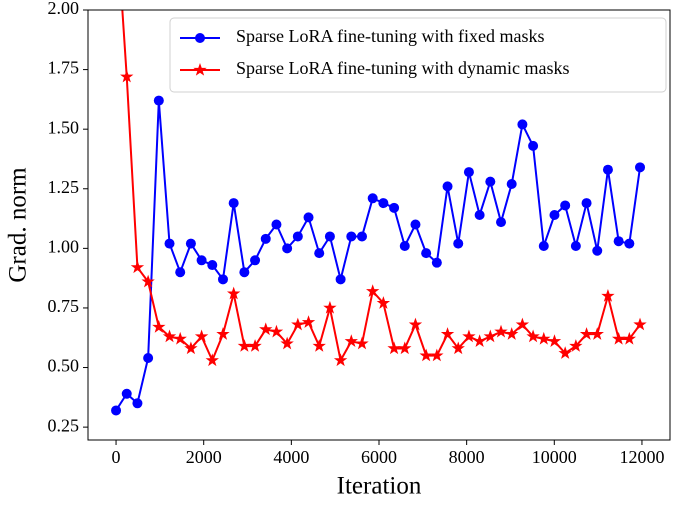 This screenshot has height=508, width=685. Describe the element at coordinates (390, 36) in the screenshot. I see `legend-label: Sparse LoRA fine-tuning with fixed masks` at that location.